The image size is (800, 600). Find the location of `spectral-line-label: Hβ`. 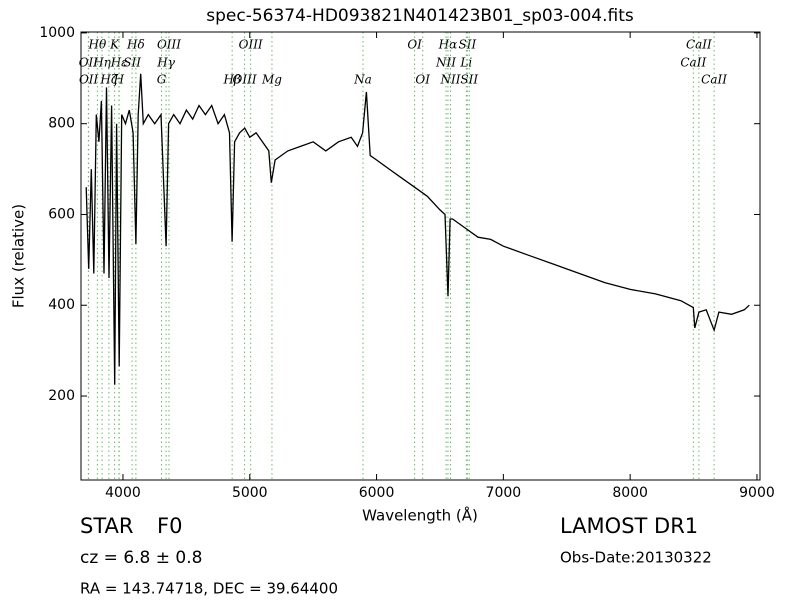

spectral-line-label: Hβ is located at coordinates (231, 80).